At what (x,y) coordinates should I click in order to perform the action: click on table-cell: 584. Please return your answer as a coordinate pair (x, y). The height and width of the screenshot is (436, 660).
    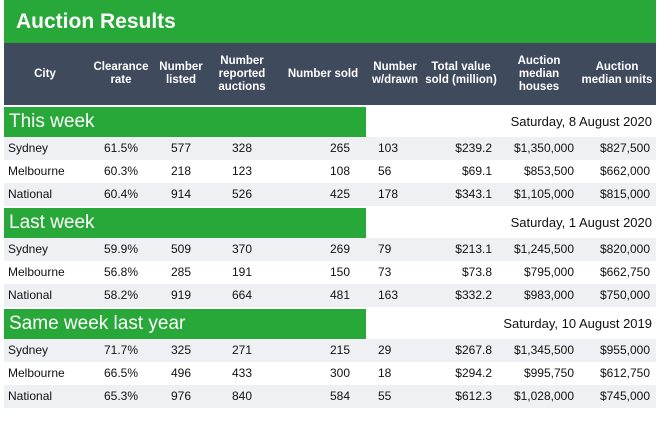
    Looking at the image, I should click on (339, 396).